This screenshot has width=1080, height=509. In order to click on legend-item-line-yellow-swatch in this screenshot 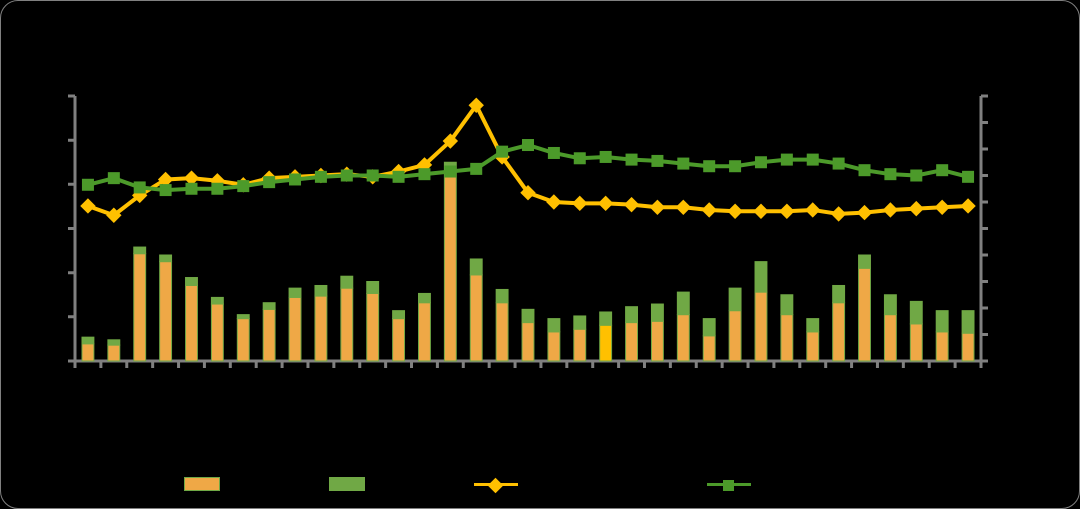, I will do `click(496, 485)`.